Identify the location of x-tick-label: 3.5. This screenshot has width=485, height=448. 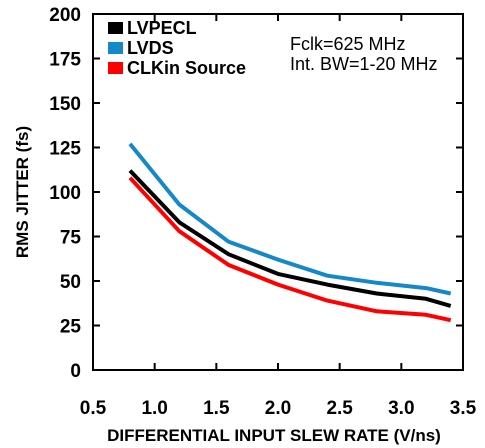
(463, 408).